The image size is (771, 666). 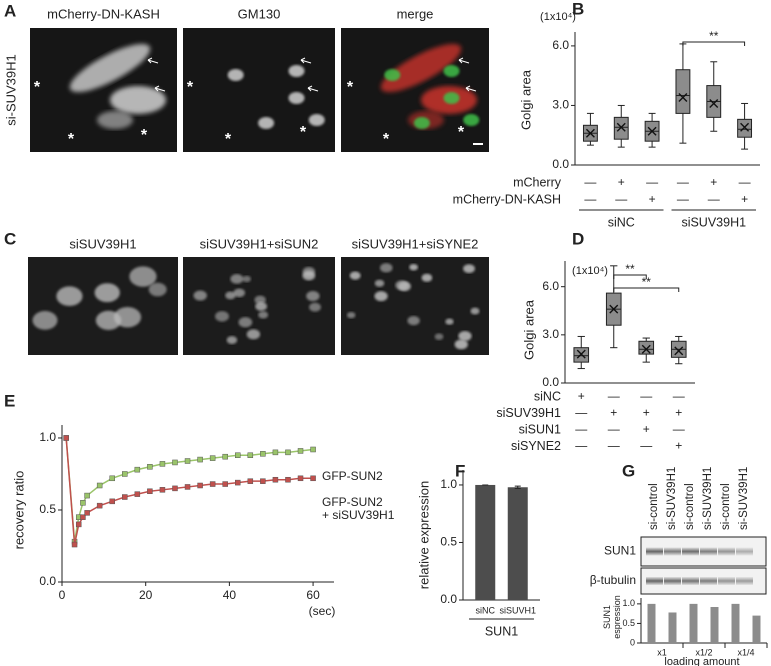 I want to click on image-bg, so click(x=103, y=306).